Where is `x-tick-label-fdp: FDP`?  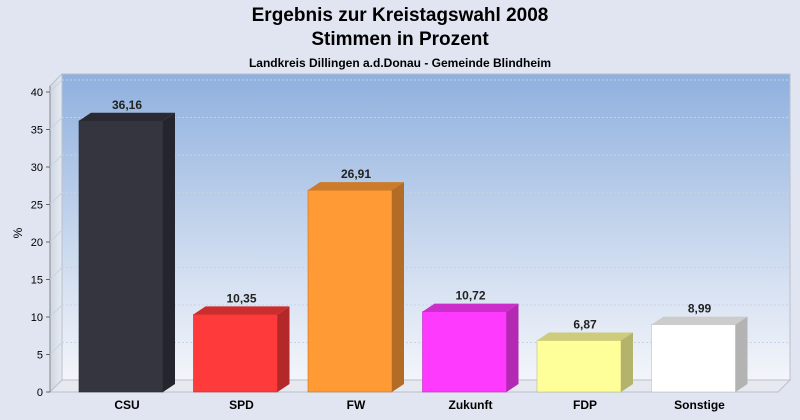
x-tick-label-fdp: FDP is located at coordinates (585, 405).